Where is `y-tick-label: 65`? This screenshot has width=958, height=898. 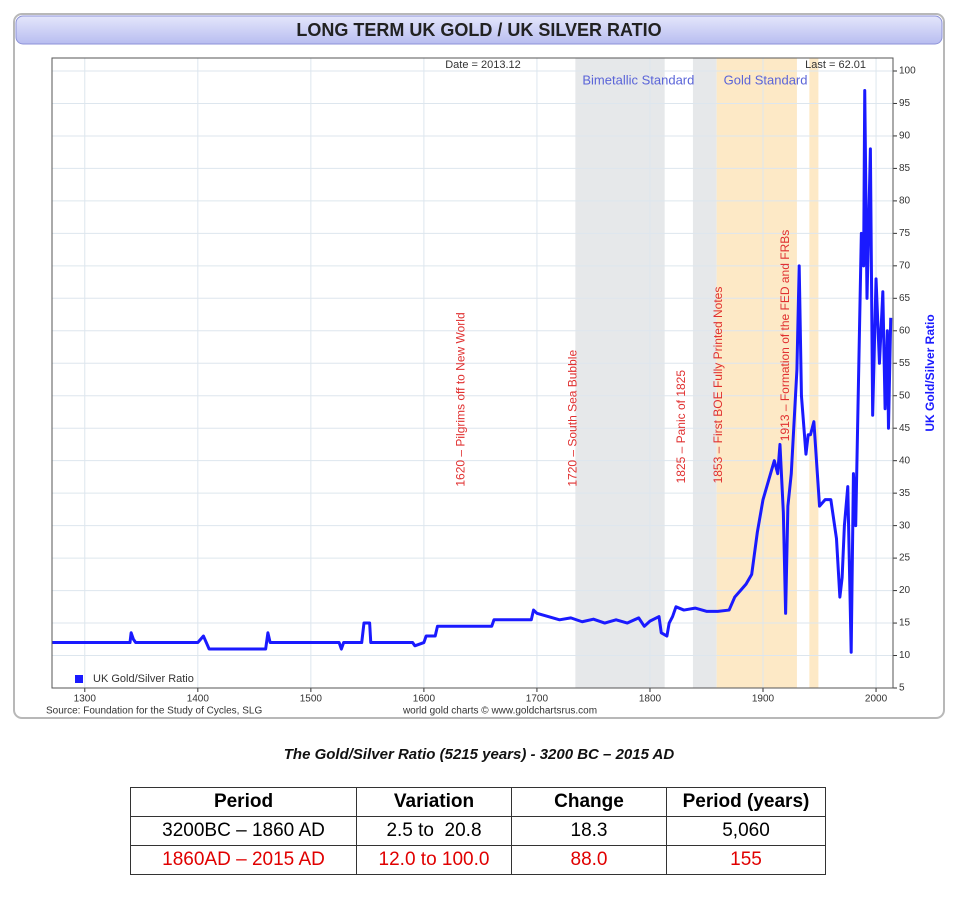
y-tick-label: 65 is located at coordinates (905, 298).